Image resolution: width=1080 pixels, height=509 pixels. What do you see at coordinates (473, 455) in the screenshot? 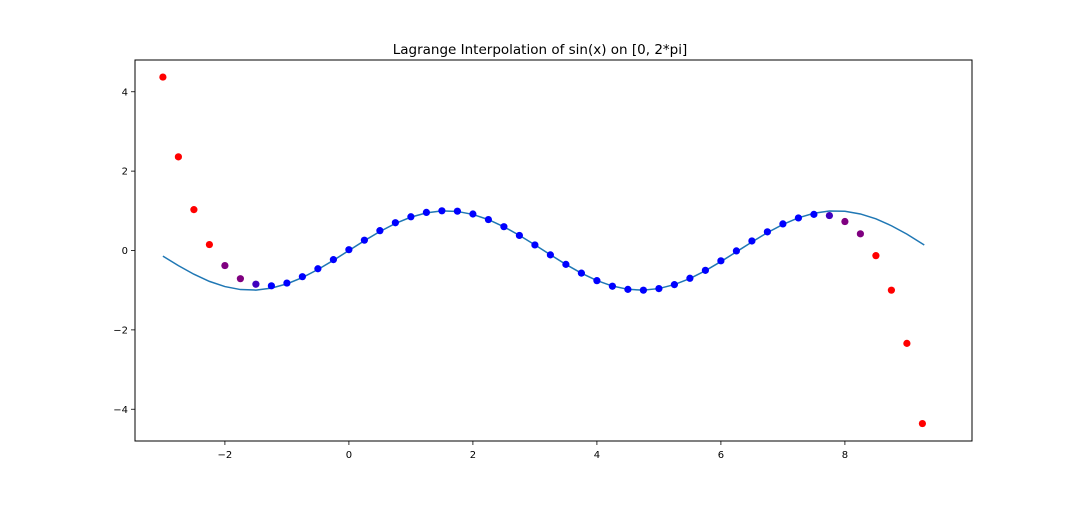
I see `x-tick-label: 2` at bounding box center [473, 455].